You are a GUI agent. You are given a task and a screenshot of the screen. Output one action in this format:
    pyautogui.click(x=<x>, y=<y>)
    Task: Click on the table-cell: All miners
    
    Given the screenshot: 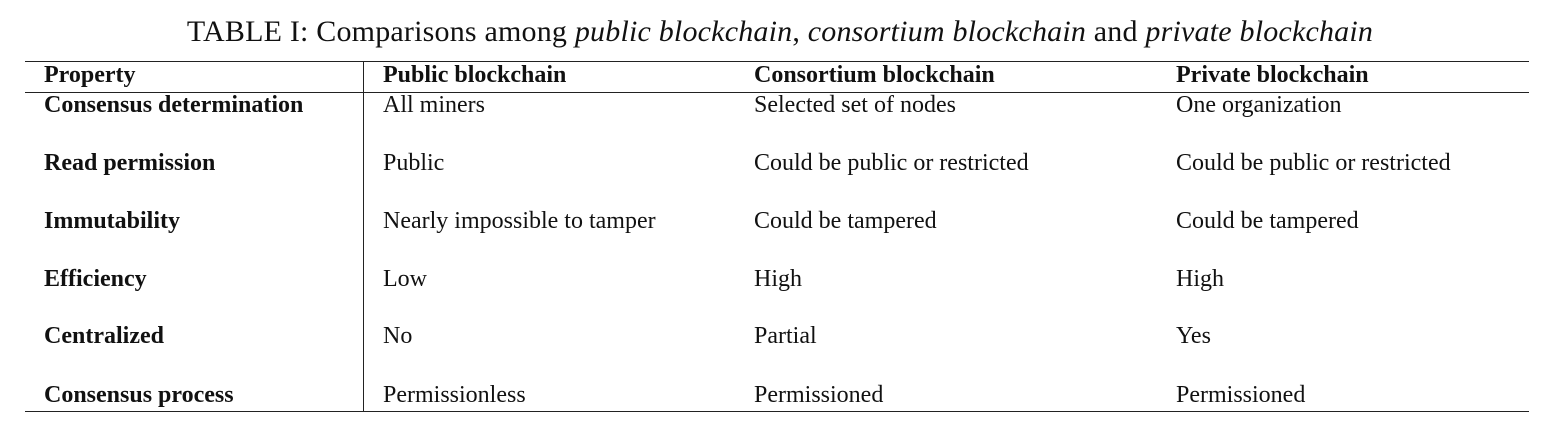 What is the action you would take?
    pyautogui.click(x=434, y=105)
    